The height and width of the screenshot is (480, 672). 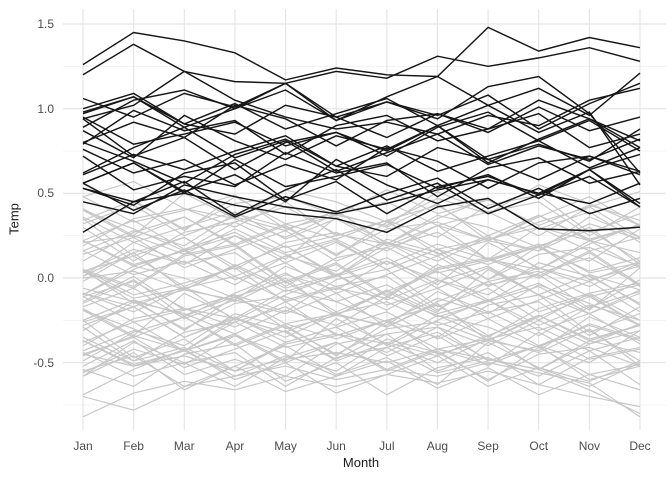 I want to click on x-tick-label: Apr, so click(x=235, y=446).